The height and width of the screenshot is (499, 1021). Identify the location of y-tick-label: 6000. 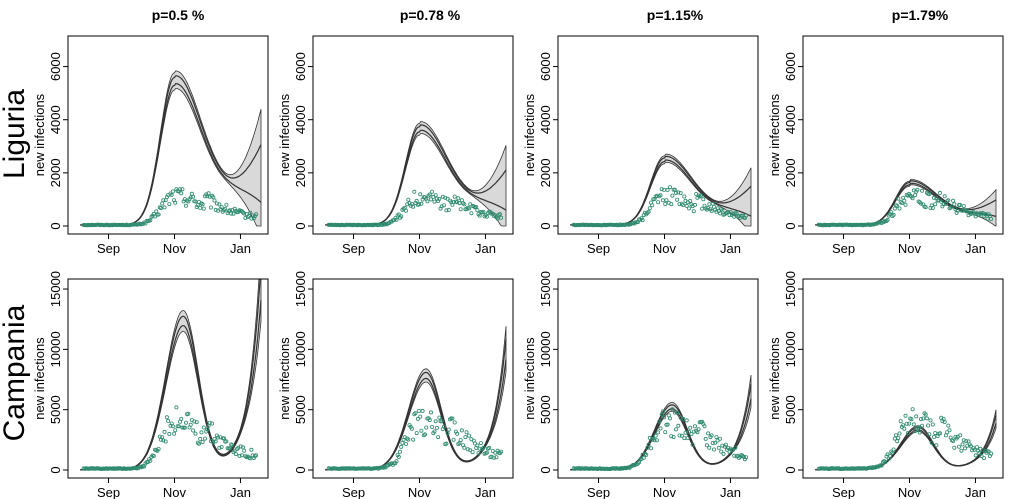
(545, 66).